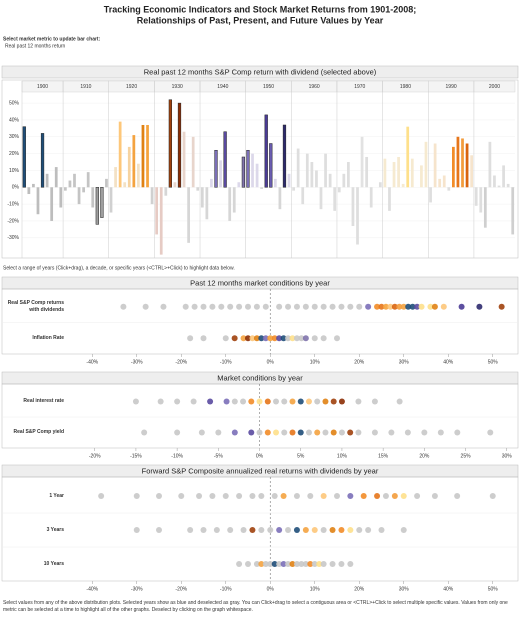 This screenshot has height=625, width=520. I want to click on metric-selected: Real past 12 months return, so click(35, 46).